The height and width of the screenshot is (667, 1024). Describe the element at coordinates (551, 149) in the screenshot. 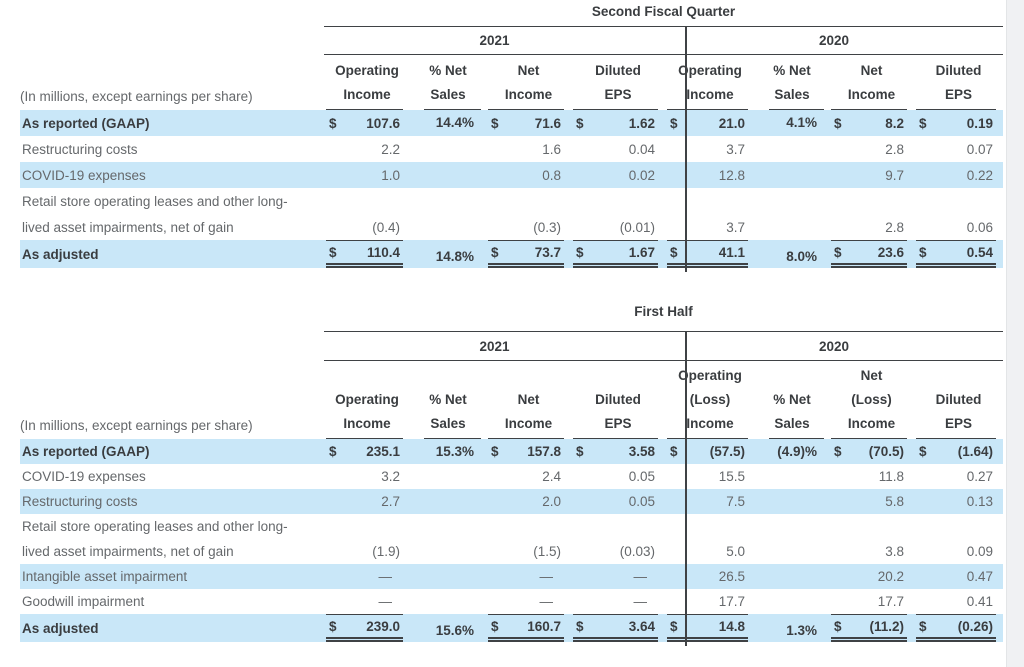

I see `money-cell: 1.6` at that location.